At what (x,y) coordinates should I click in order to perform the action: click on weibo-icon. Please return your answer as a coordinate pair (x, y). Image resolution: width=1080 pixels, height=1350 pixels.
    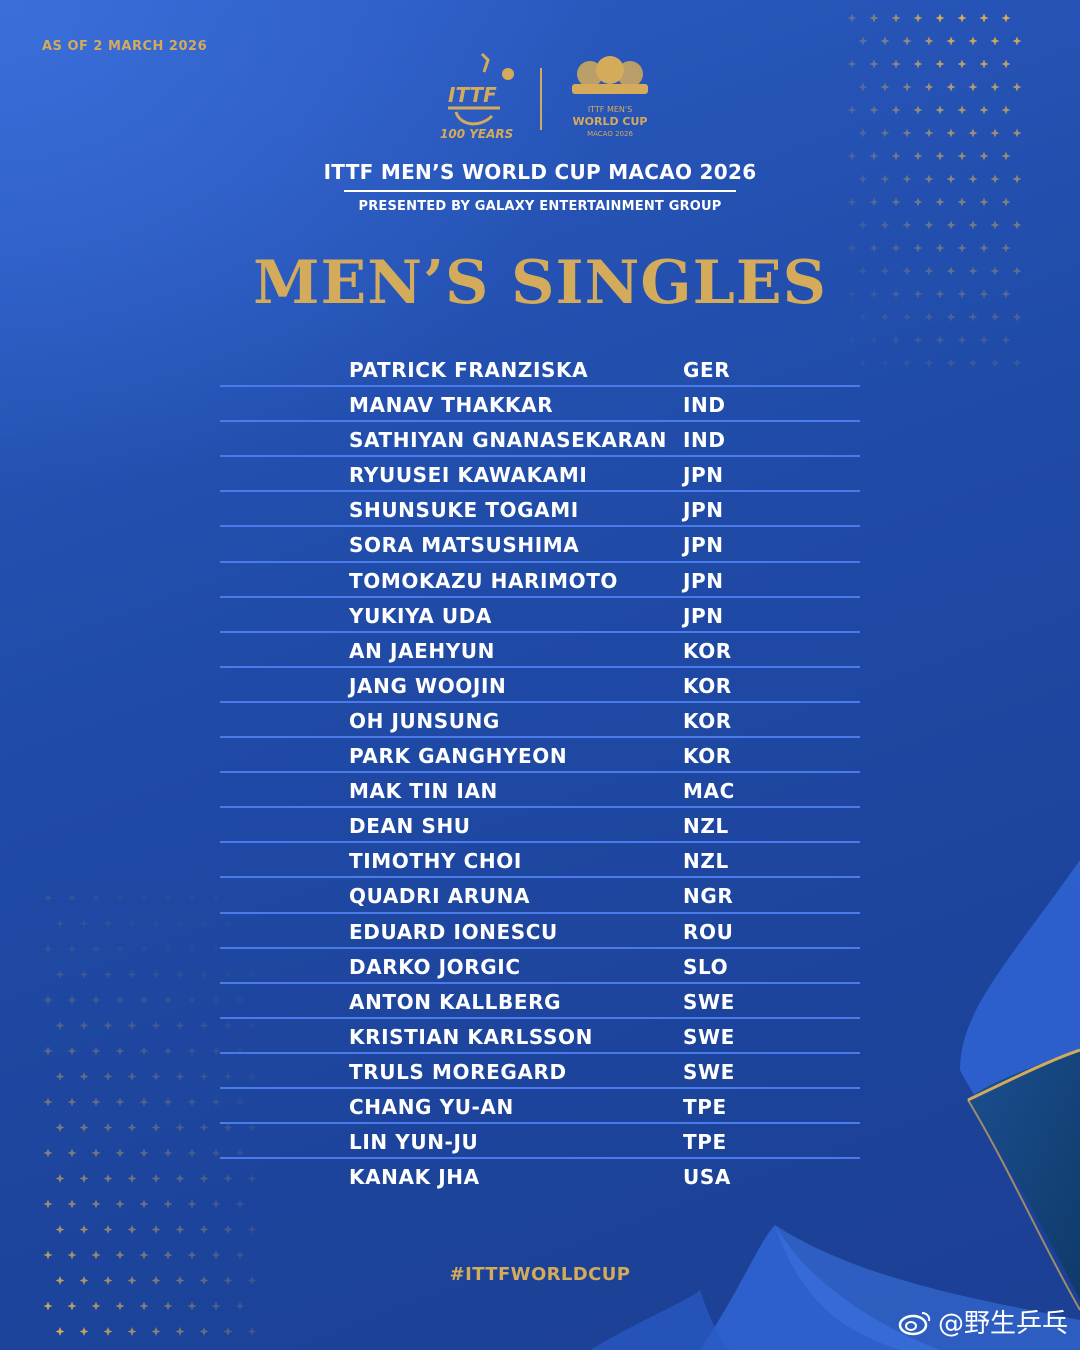
    Looking at the image, I should click on (914, 1323).